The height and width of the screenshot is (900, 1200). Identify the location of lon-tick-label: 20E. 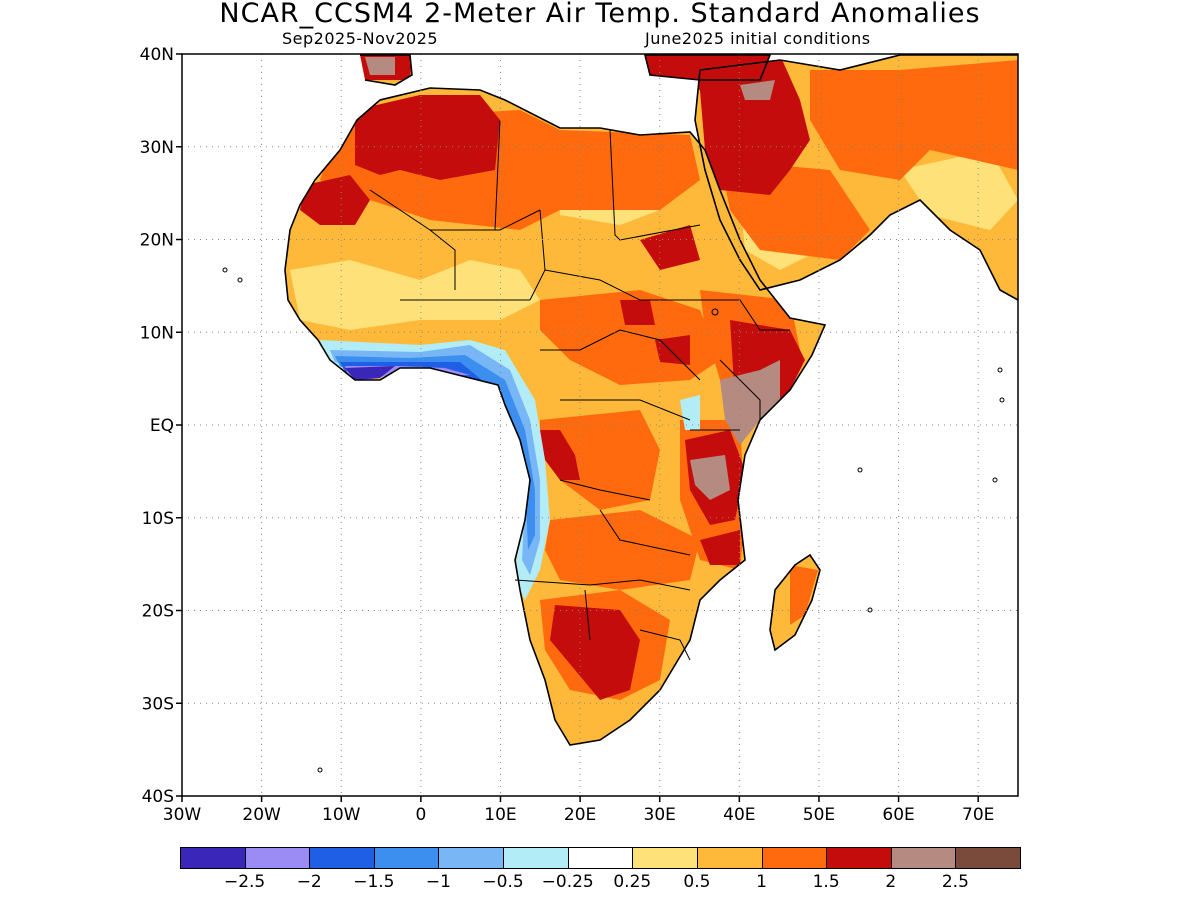
(580, 815).